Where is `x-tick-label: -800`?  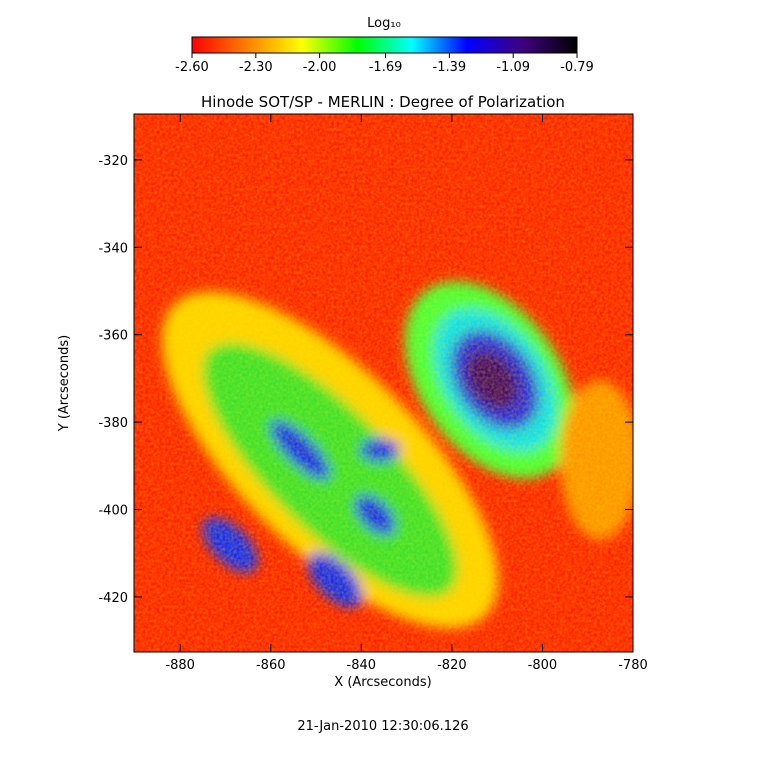 x-tick-label: -800 is located at coordinates (543, 665).